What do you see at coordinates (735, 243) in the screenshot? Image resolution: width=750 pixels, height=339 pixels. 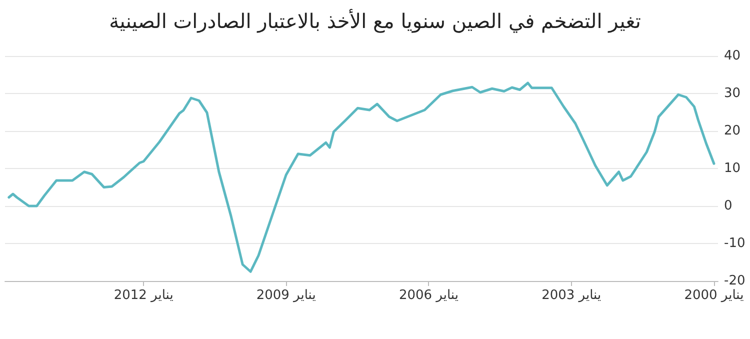 I see `y-tick-label: -10` at bounding box center [735, 243].